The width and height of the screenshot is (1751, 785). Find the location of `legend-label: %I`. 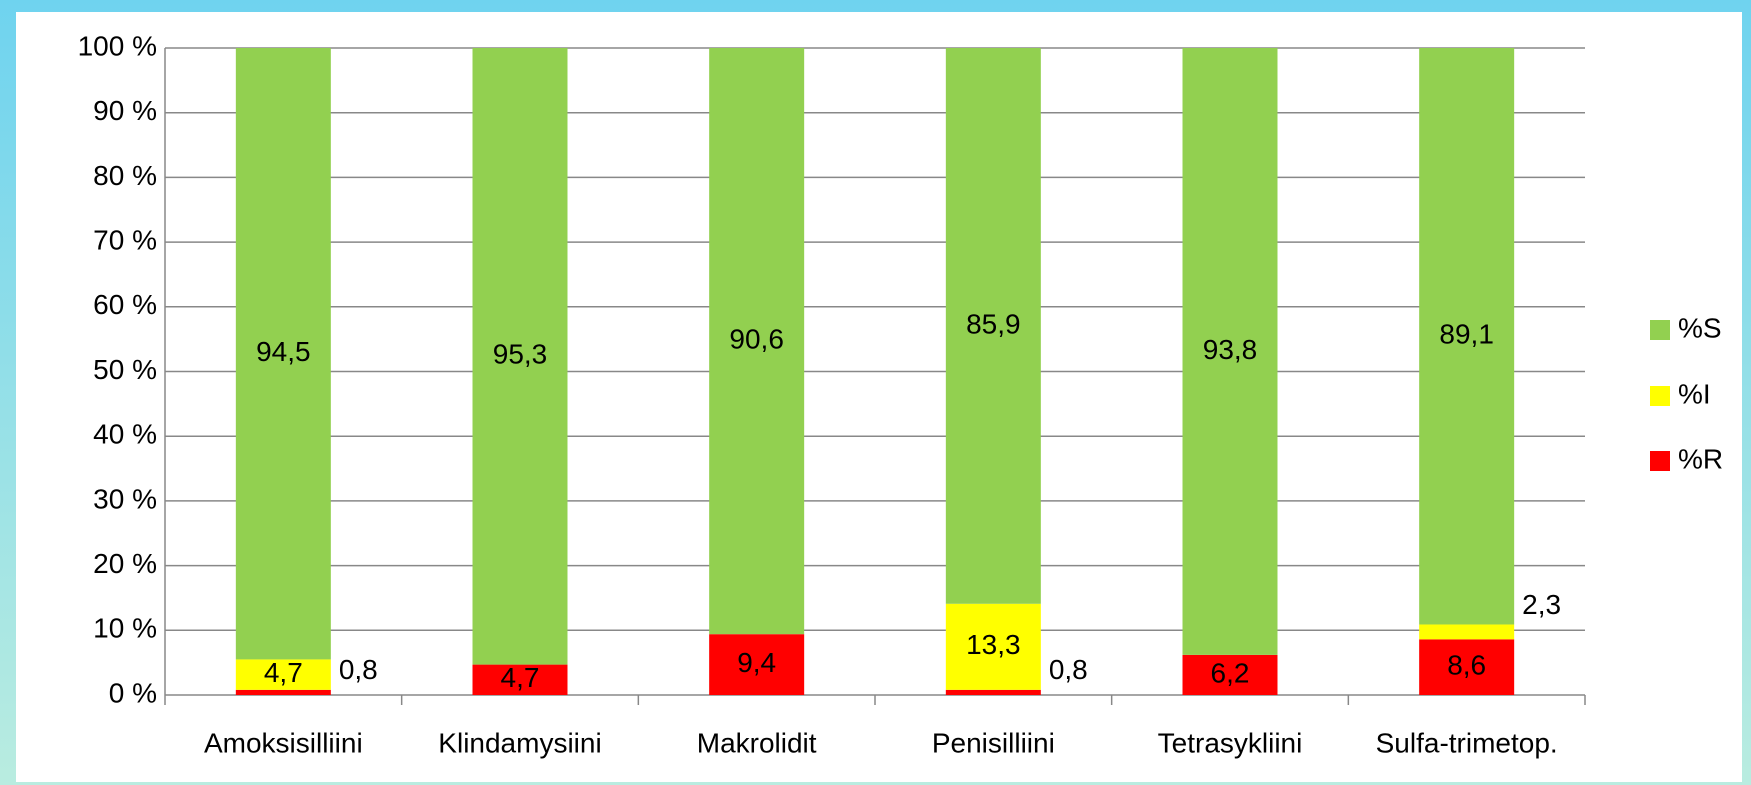

legend-label: %I is located at coordinates (1694, 393).